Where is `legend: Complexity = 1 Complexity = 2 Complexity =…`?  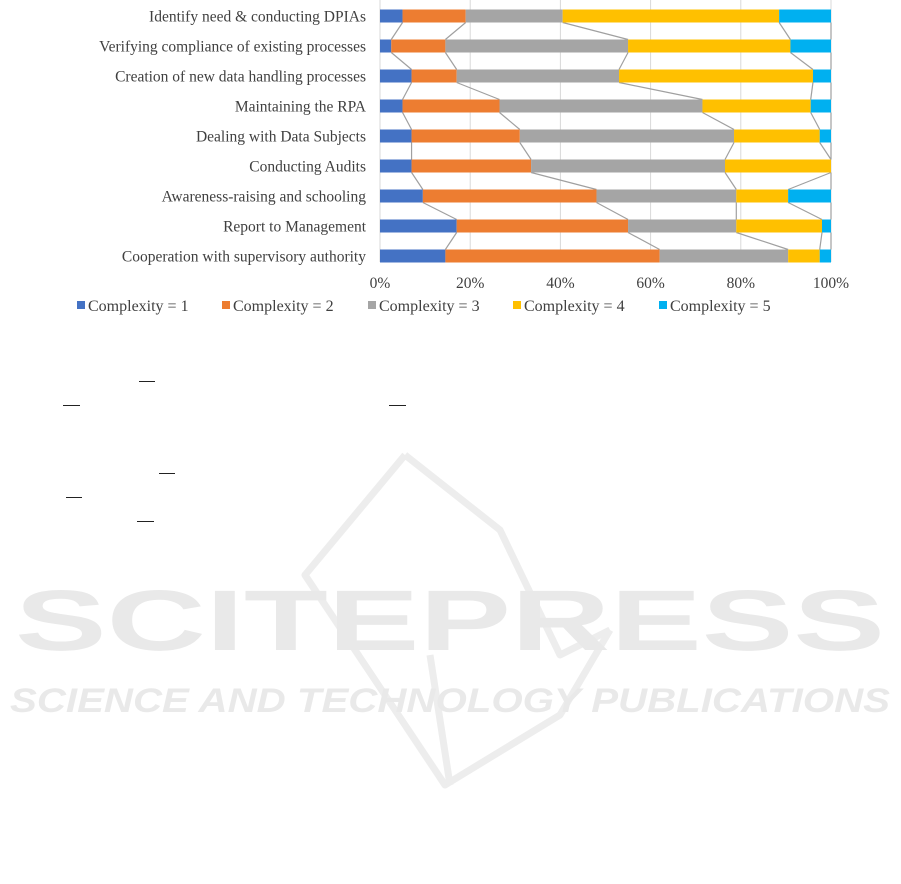 legend: Complexity = 1 Complexity = 2 Complexity =… is located at coordinates (424, 306).